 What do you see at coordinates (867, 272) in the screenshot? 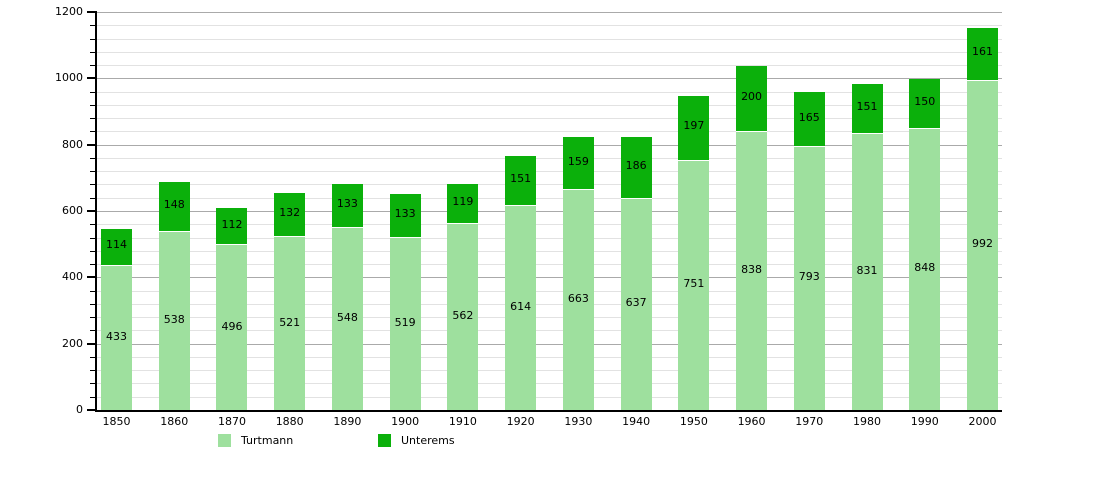
I see `bar-segment-turtmann-1980` at bounding box center [867, 272].